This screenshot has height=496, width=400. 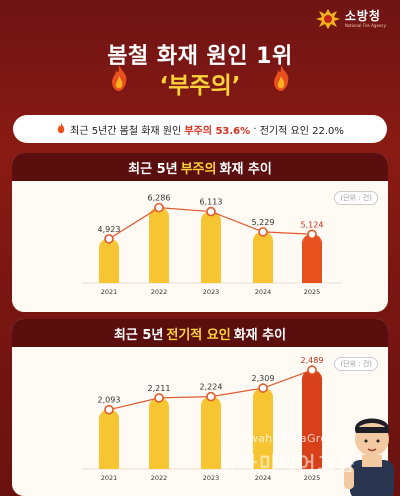 I want to click on firefighter-illustration, so click(x=369, y=457).